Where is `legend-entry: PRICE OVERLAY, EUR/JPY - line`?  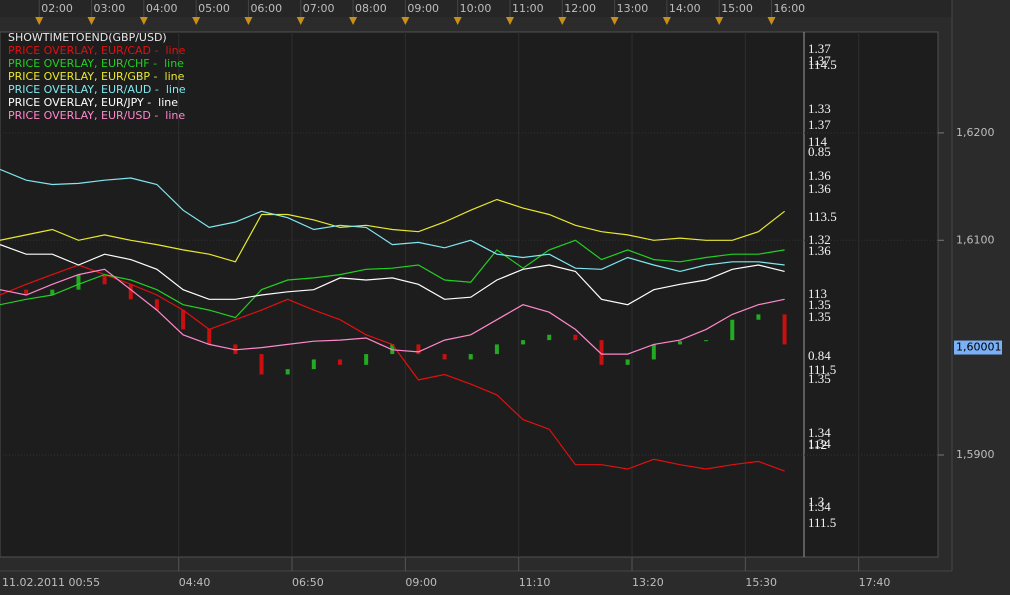 legend-entry: PRICE OVERLAY, EUR/JPY - line is located at coordinates (93, 102).